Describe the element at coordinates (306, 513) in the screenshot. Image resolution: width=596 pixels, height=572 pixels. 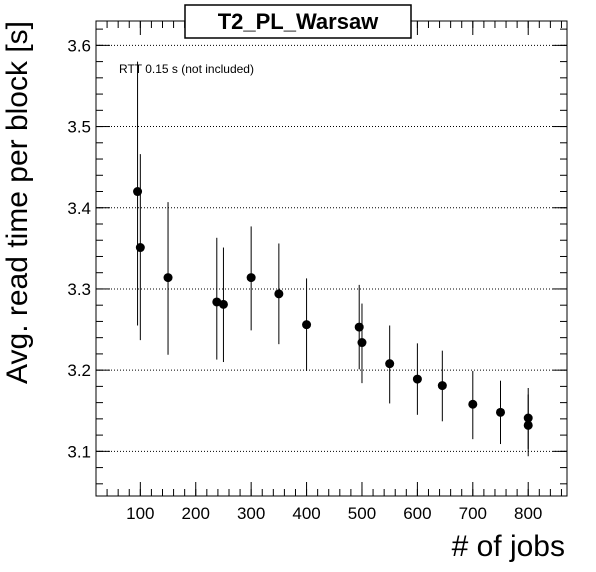
I see `x-tick-label: 400` at that location.